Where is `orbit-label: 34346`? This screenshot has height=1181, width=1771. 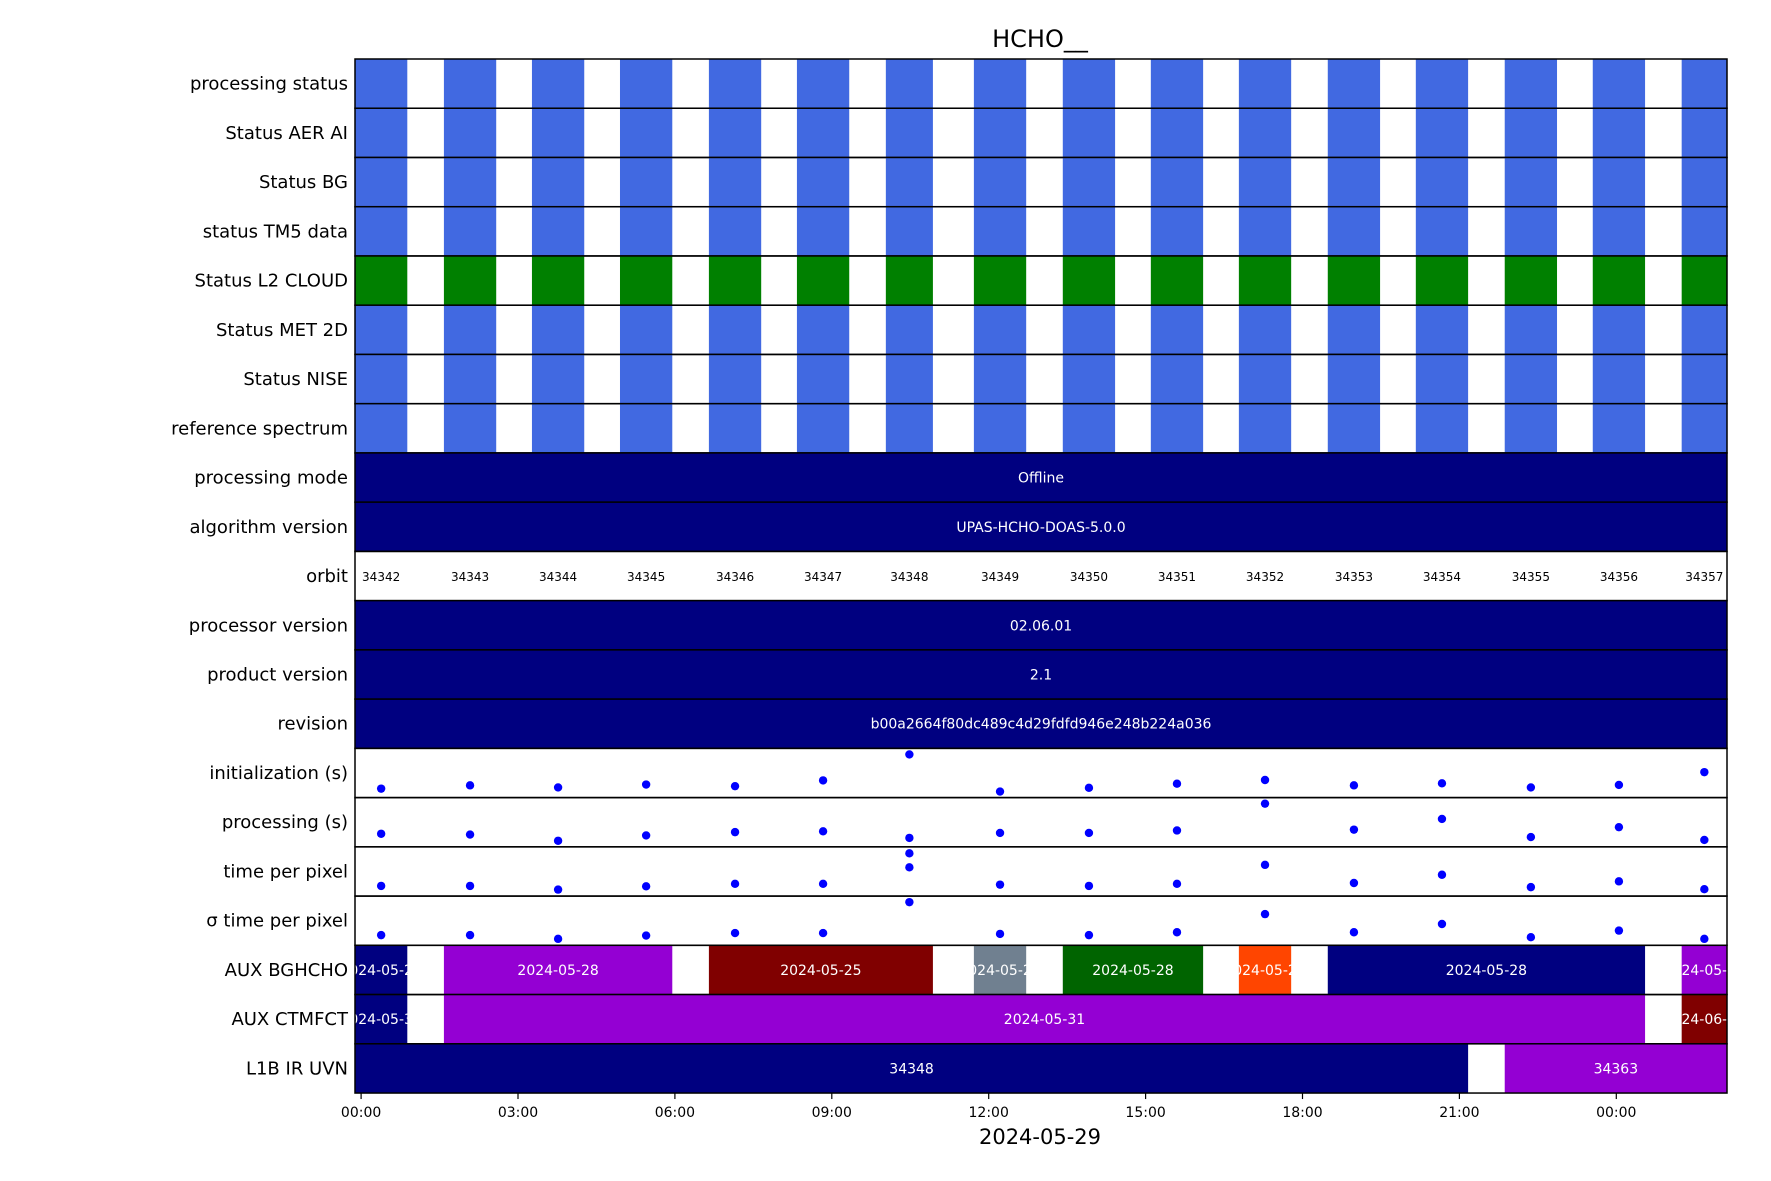 orbit-label: 34346 is located at coordinates (735, 577).